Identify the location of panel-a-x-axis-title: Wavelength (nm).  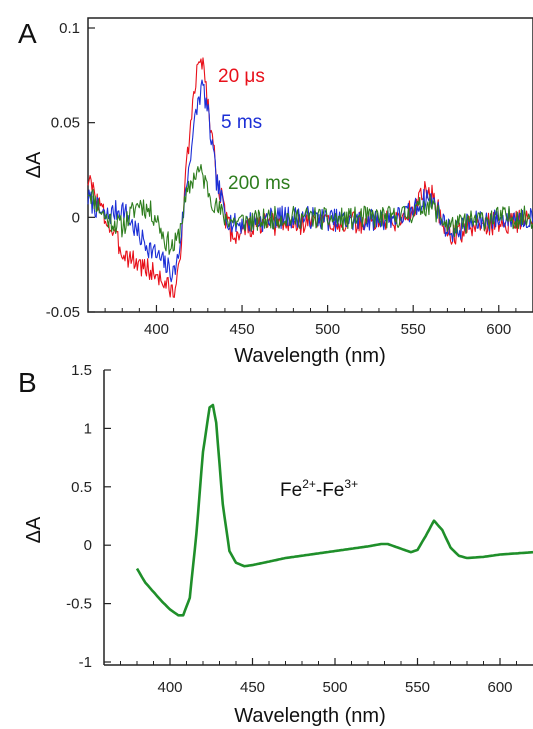
(310, 356).